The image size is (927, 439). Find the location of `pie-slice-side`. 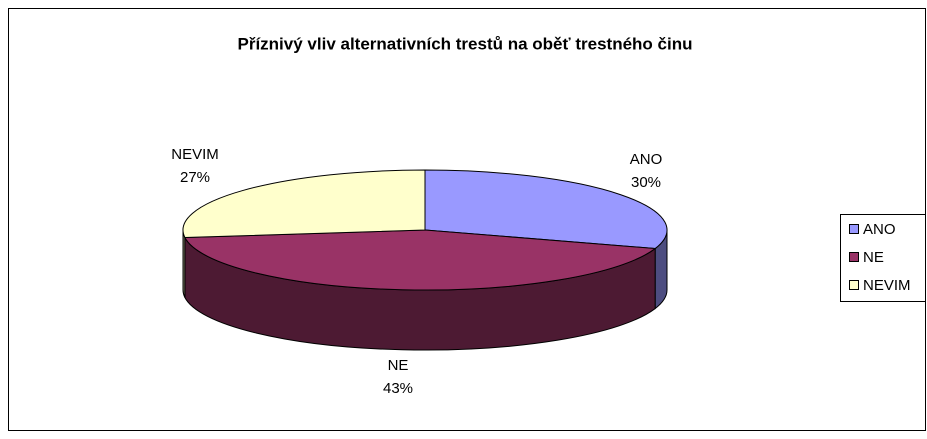

pie-slice-side is located at coordinates (184, 263).